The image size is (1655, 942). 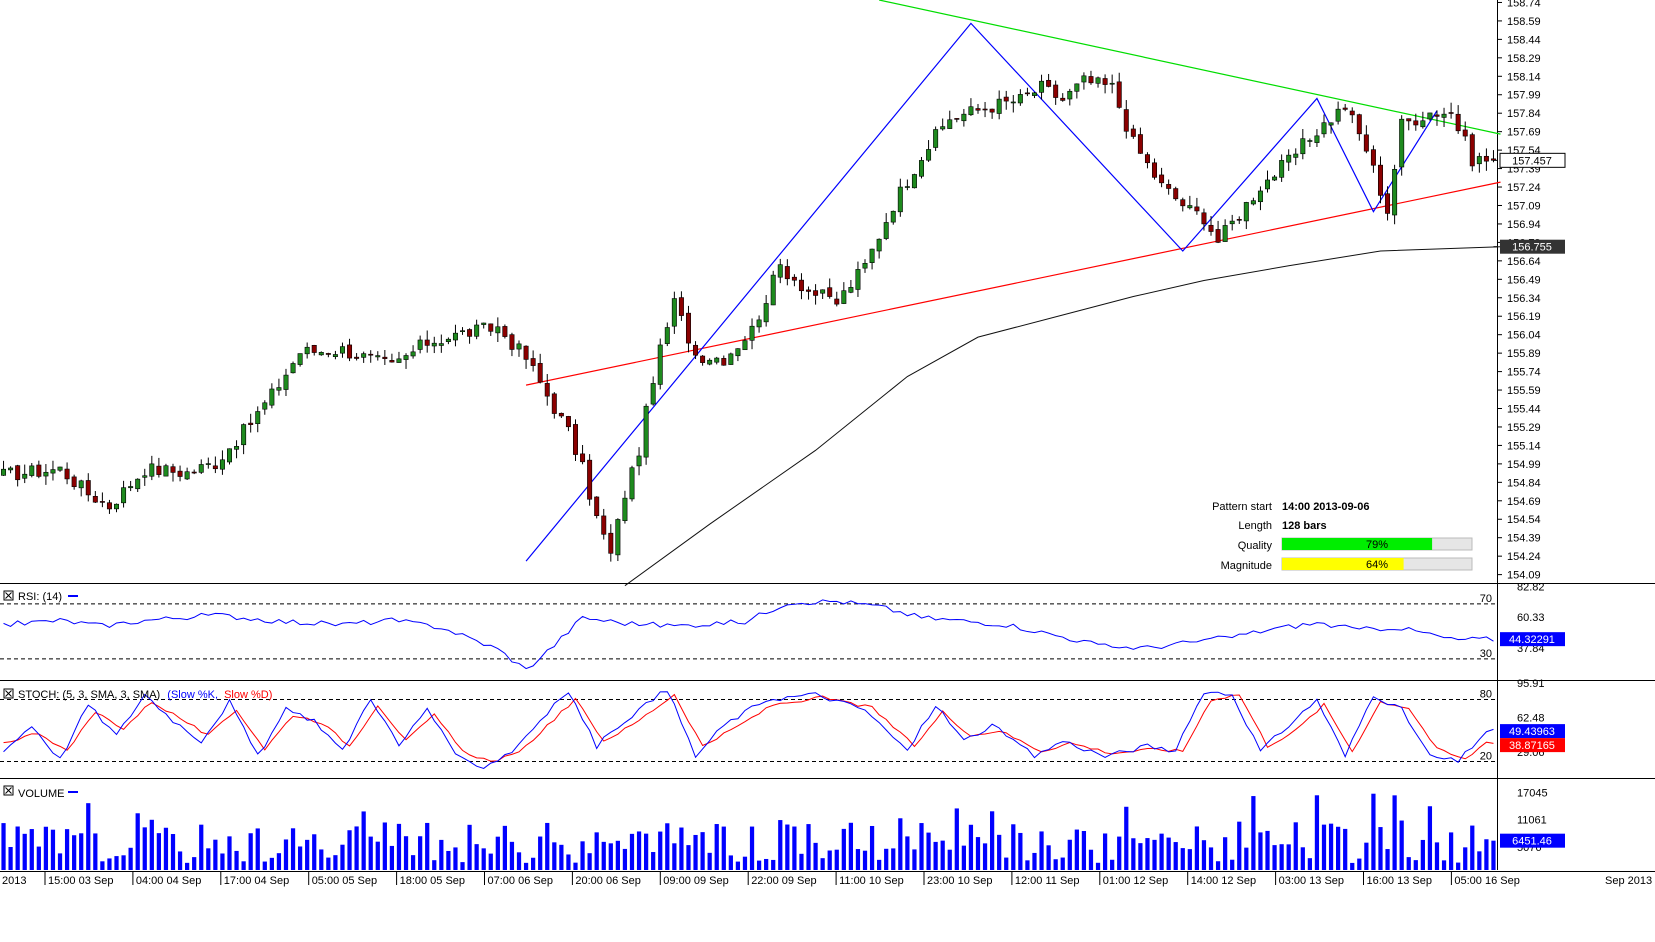 What do you see at coordinates (1377, 565) in the screenshot?
I see `magnitude-value: 64%` at bounding box center [1377, 565].